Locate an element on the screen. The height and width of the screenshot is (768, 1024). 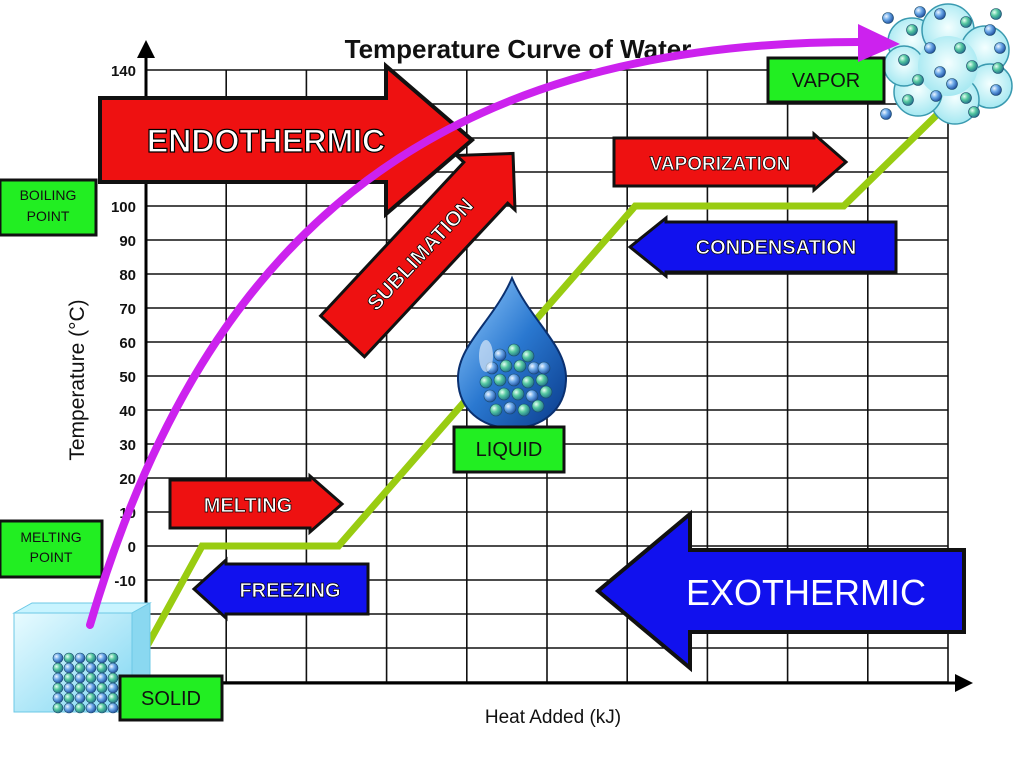
y-tick-label: 30 is located at coordinates (127, 445).